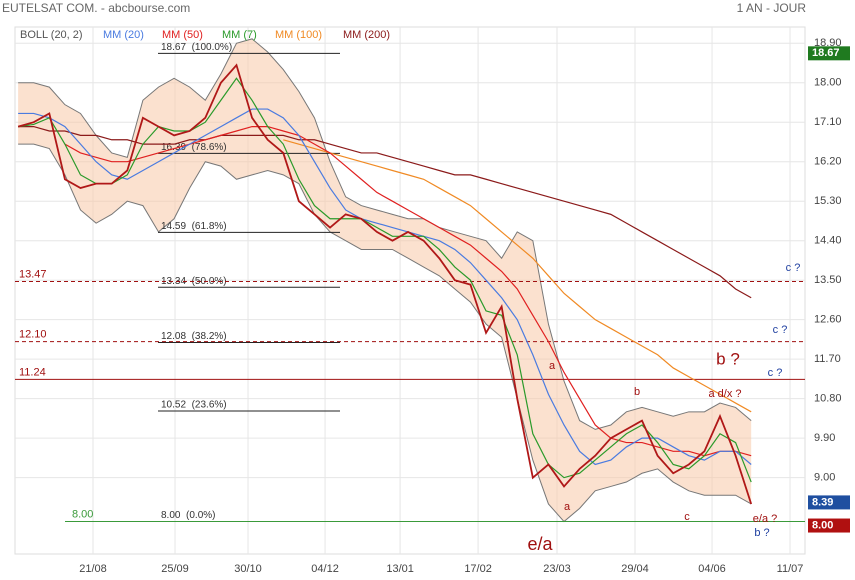  I want to click on y-tick-label: 15.30, so click(828, 201).